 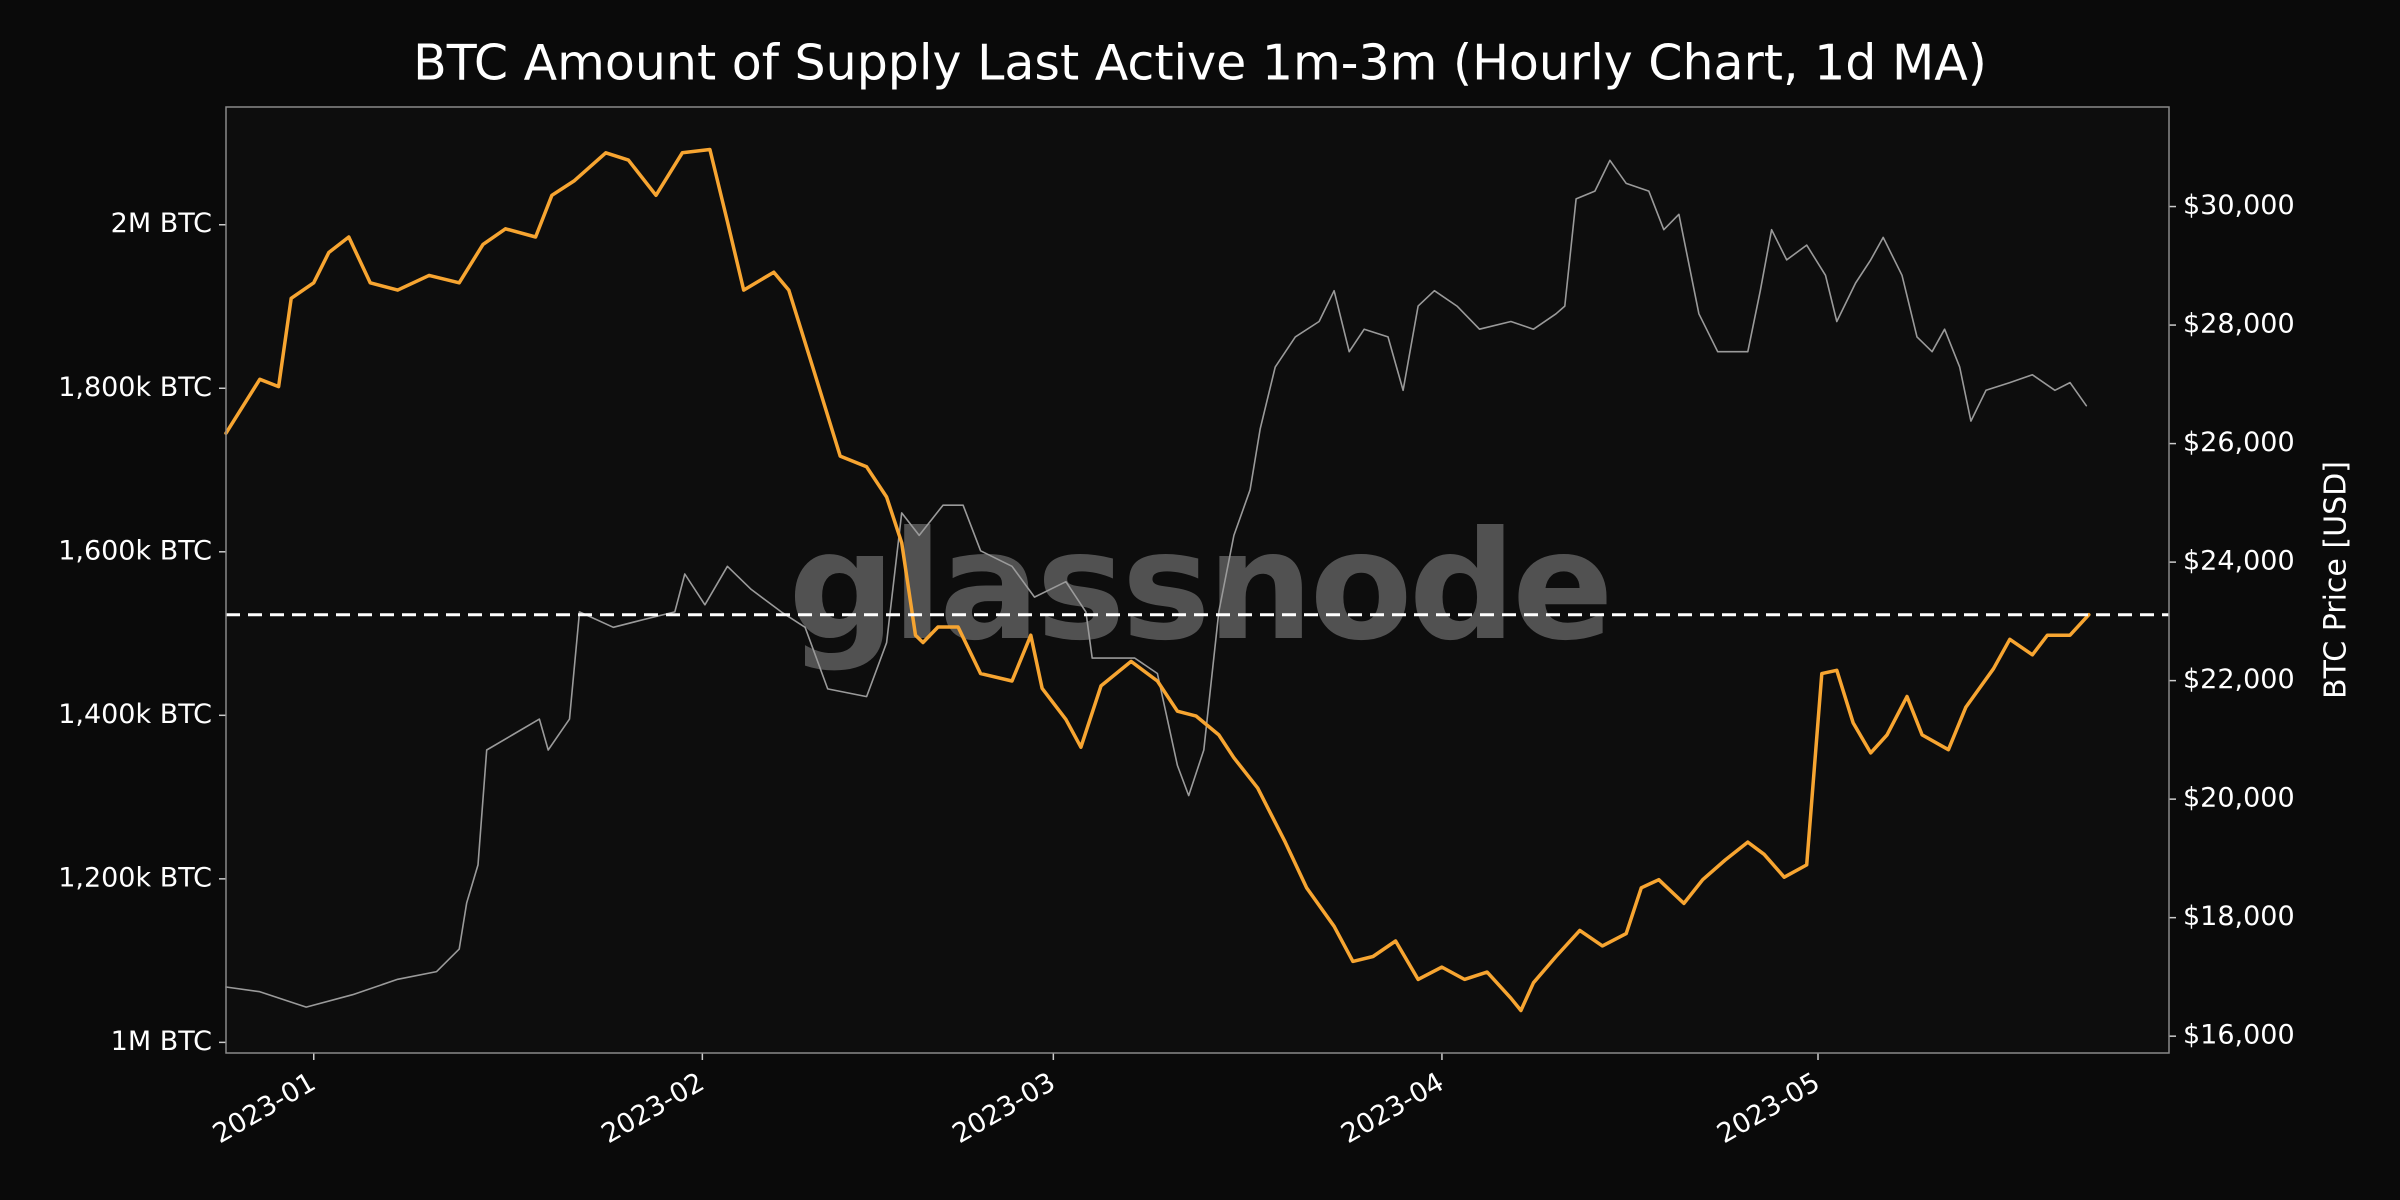 I want to click on y-tick-label: 1,400k BTC, so click(x=135, y=714).